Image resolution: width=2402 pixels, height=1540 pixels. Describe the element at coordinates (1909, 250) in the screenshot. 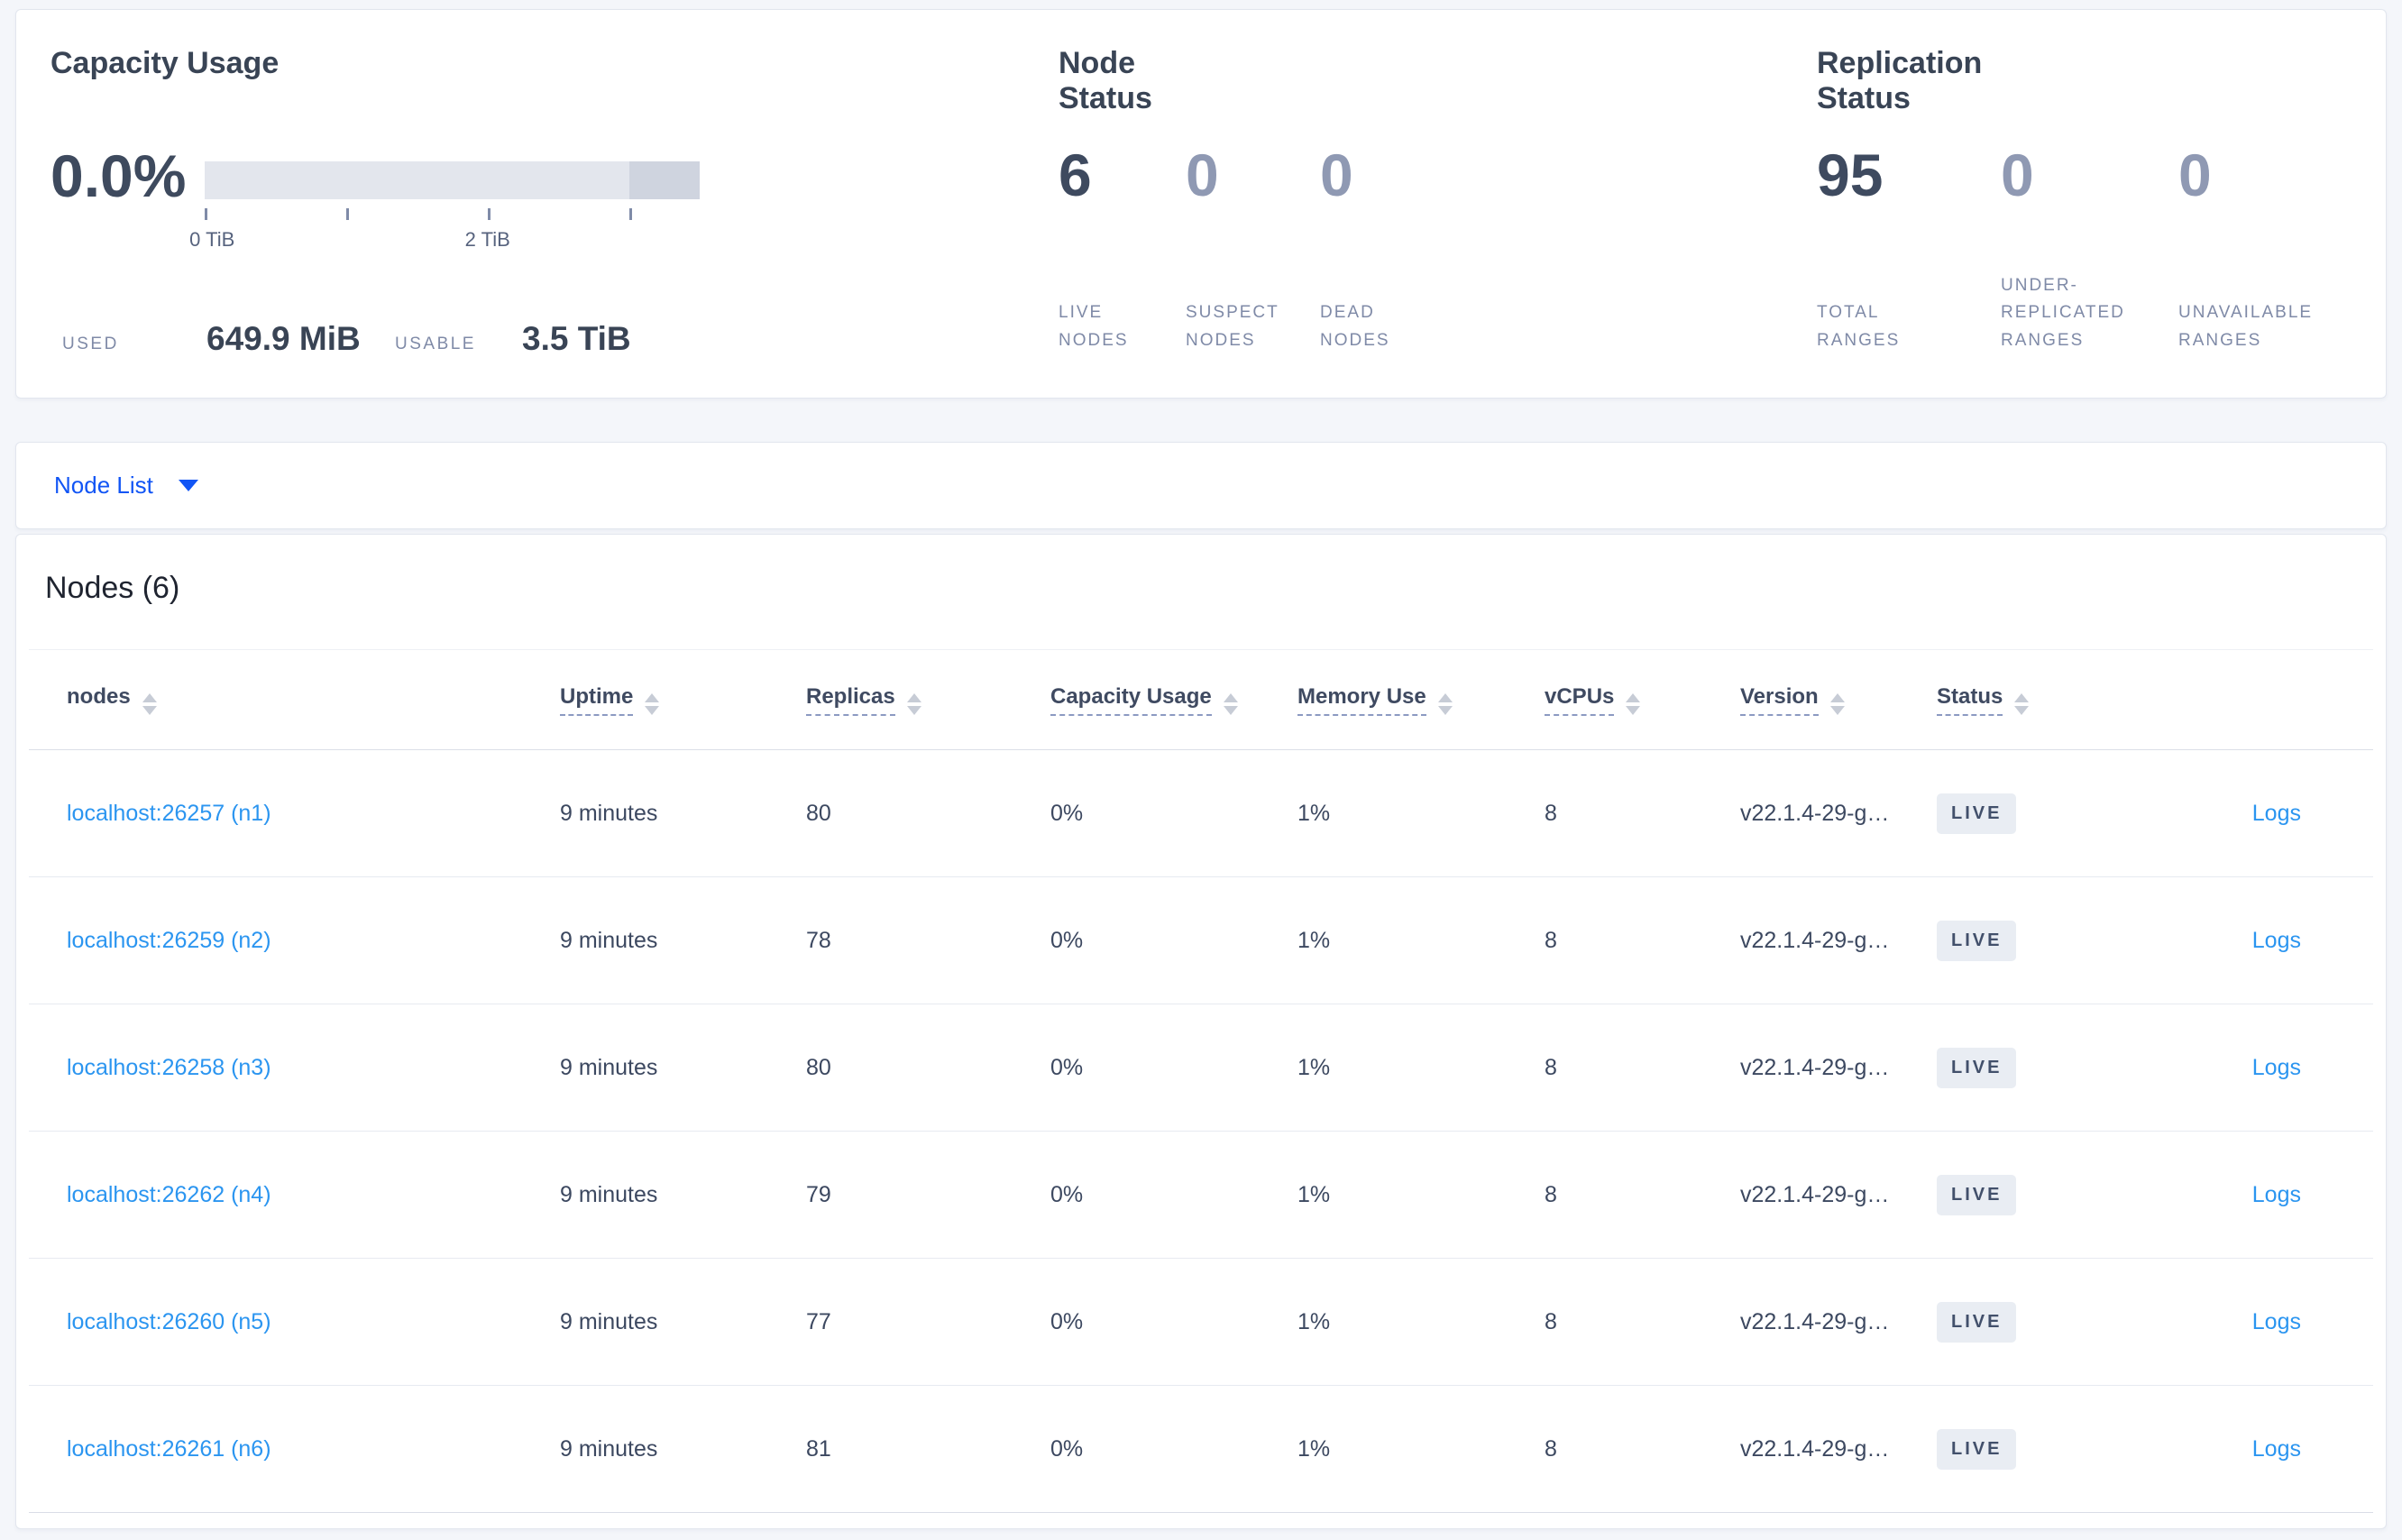

I see `total-ranges-stat: 95 TOTAL RANGES` at that location.